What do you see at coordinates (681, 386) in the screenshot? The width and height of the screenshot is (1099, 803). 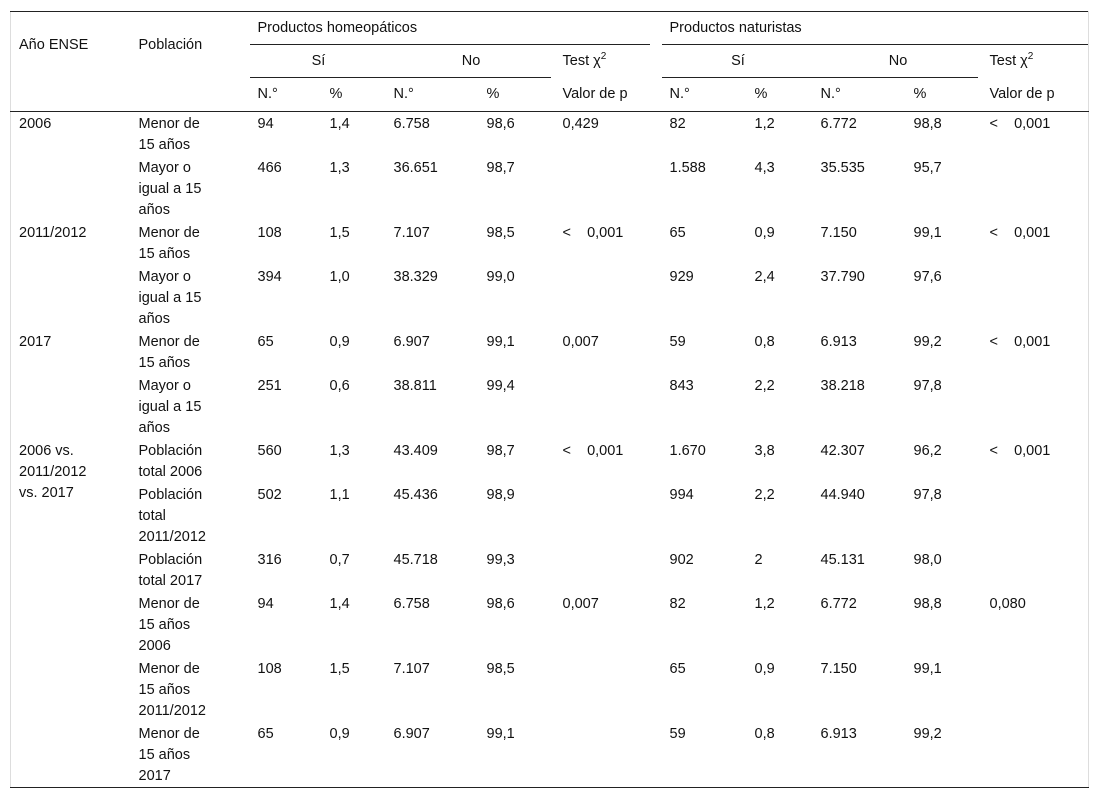 I see `value-cell: 843` at bounding box center [681, 386].